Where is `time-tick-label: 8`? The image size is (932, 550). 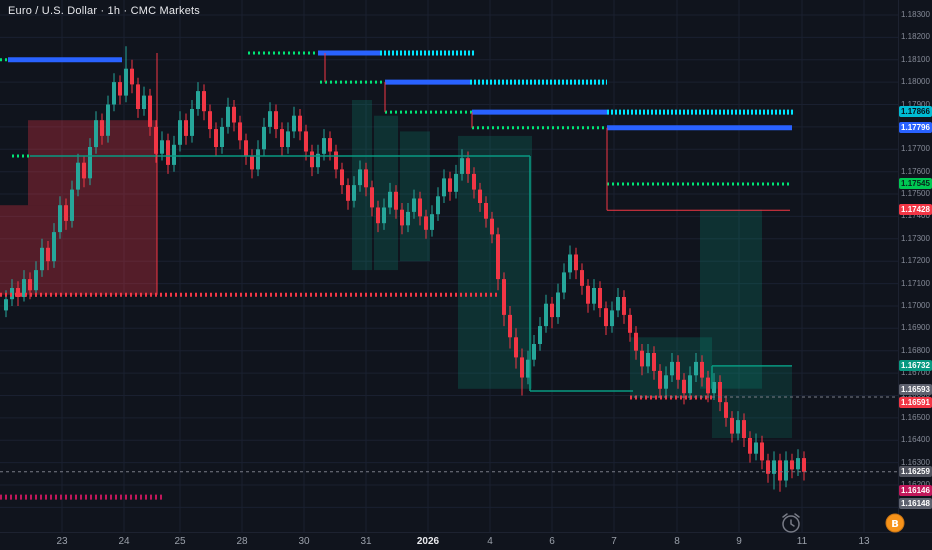
time-tick-label: 8 is located at coordinates (677, 541).